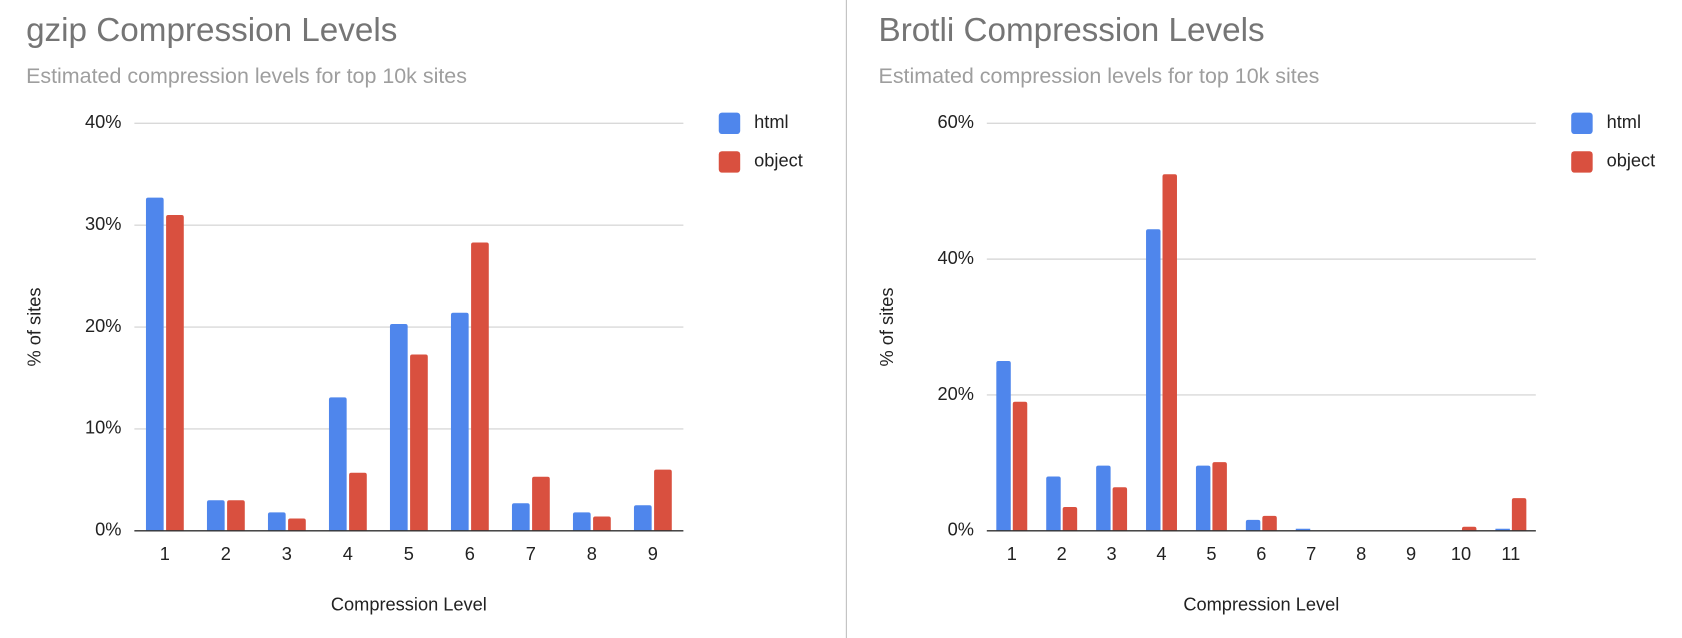 The image size is (1682, 638). I want to click on y-tick-label: 10%, so click(103, 428).